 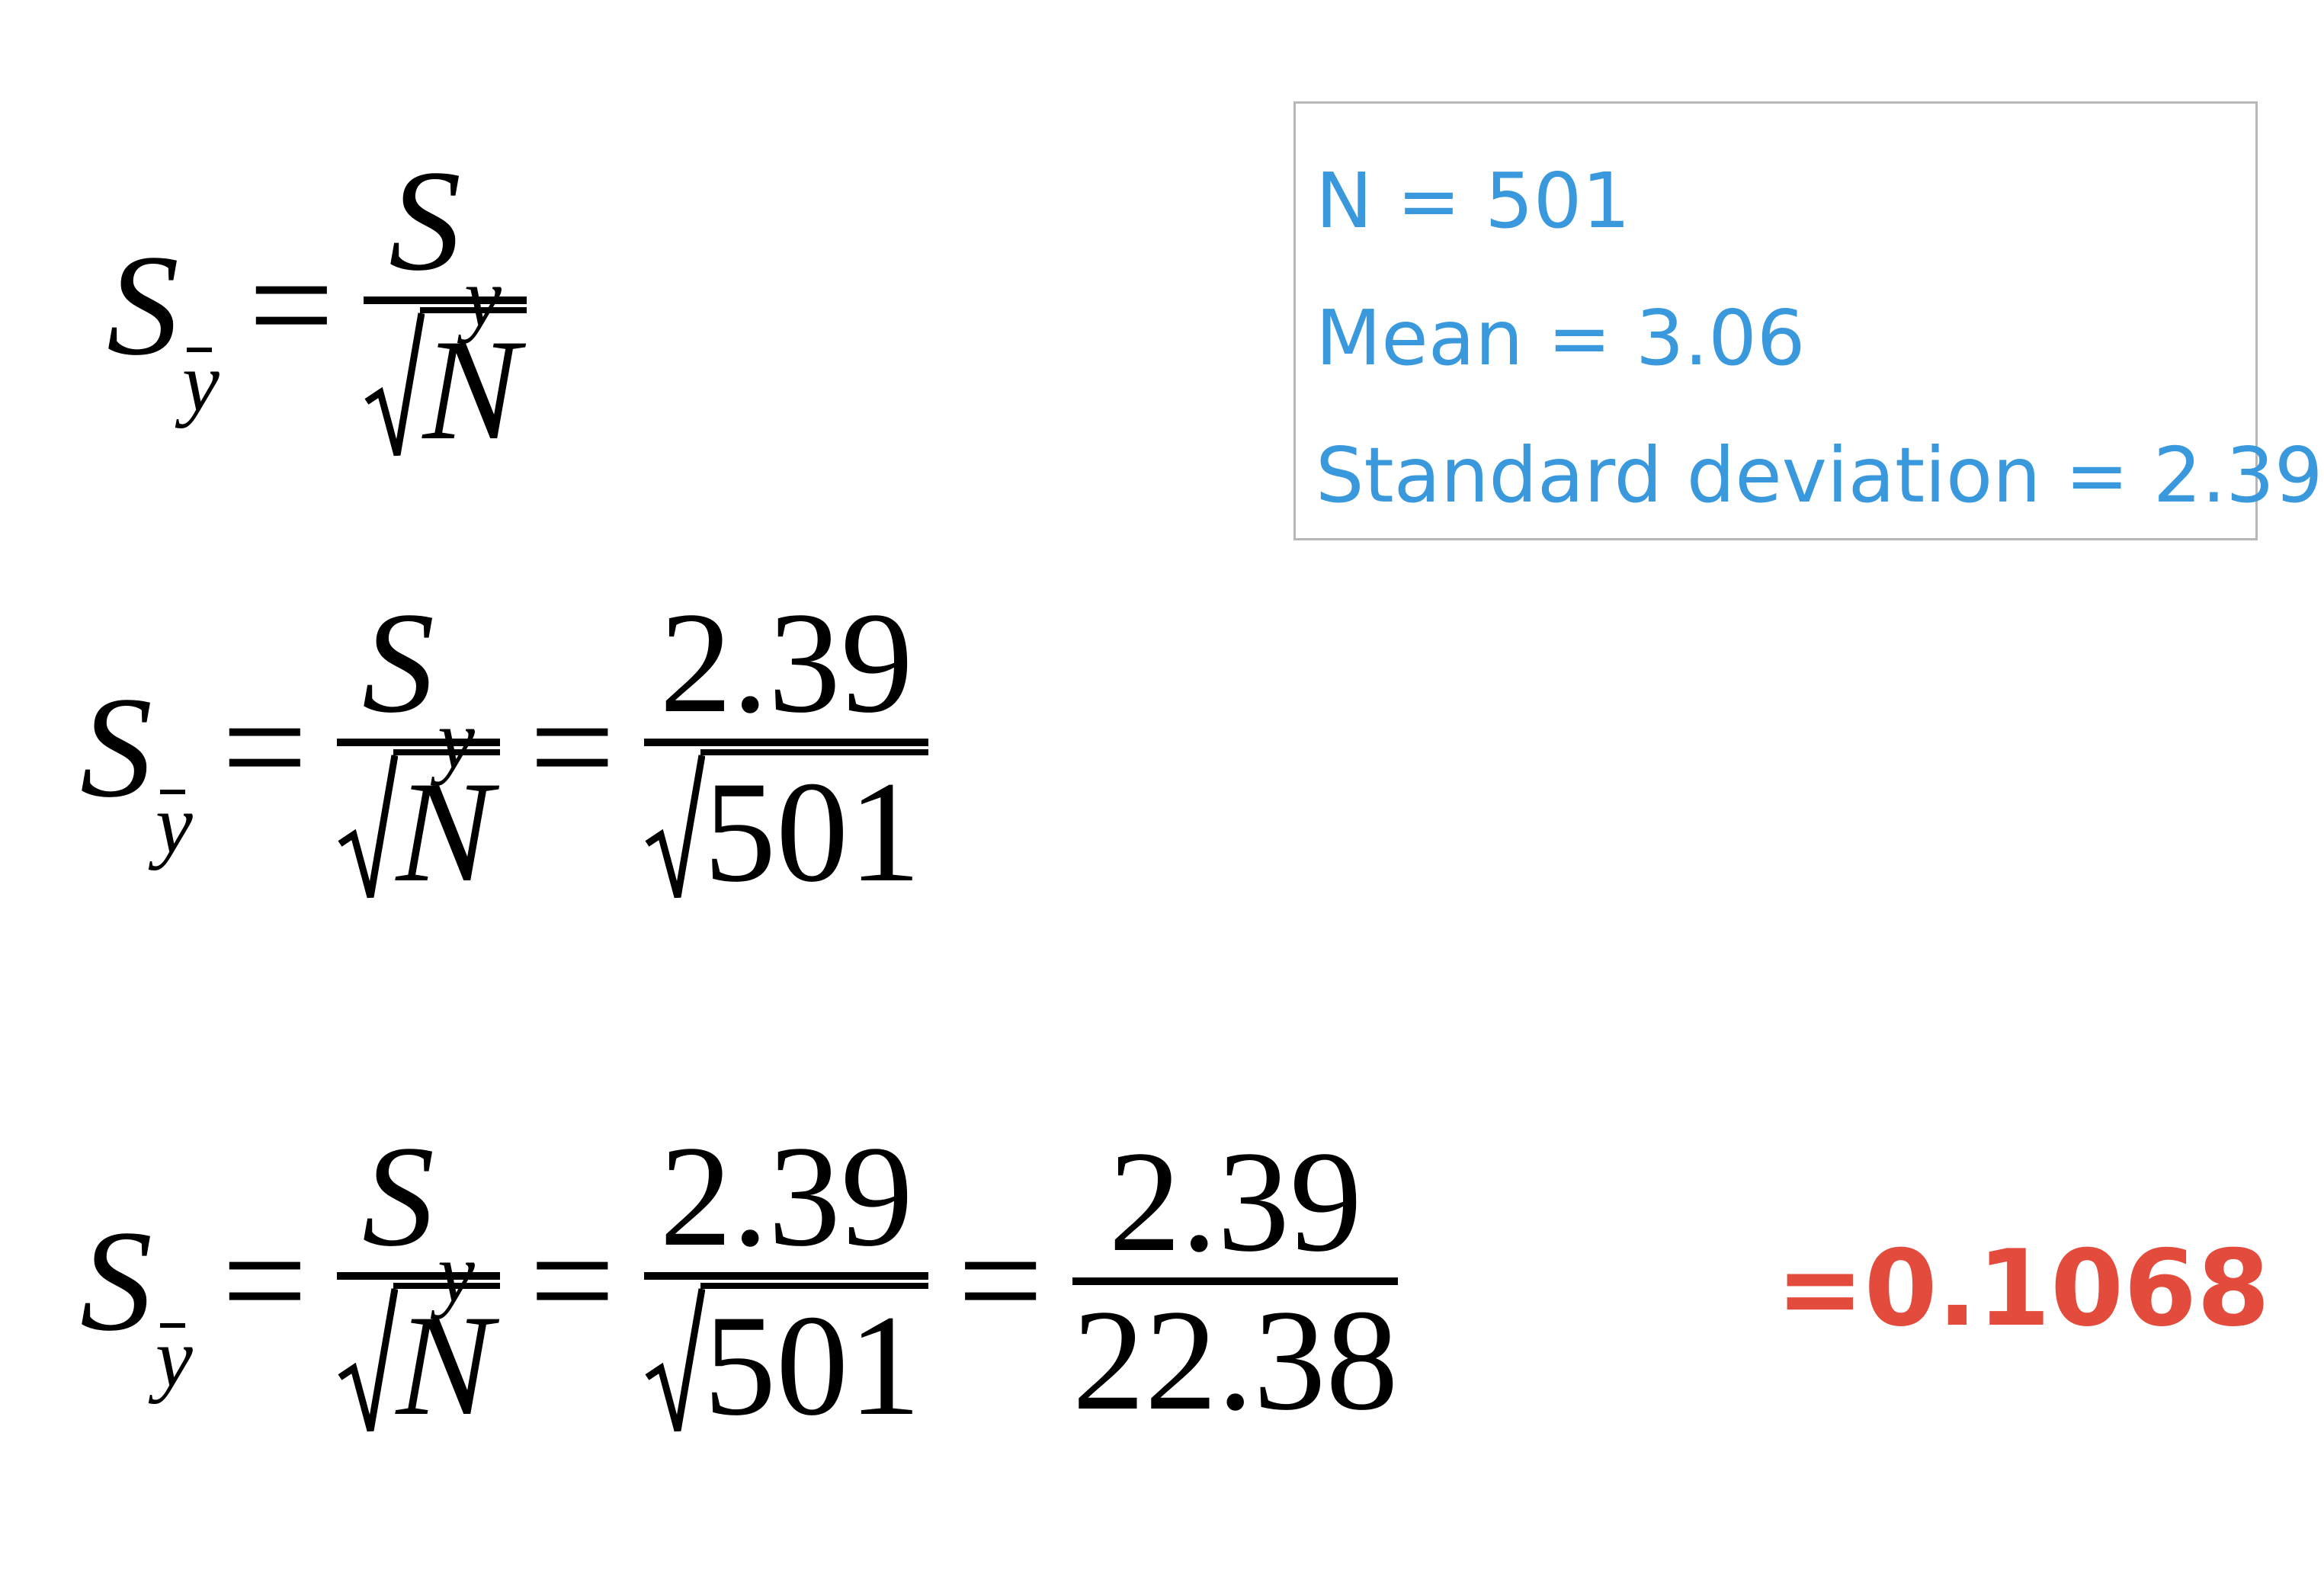 What do you see at coordinates (1819, 475) in the screenshot?
I see `info-sd: Standard deviation = 2.39` at bounding box center [1819, 475].